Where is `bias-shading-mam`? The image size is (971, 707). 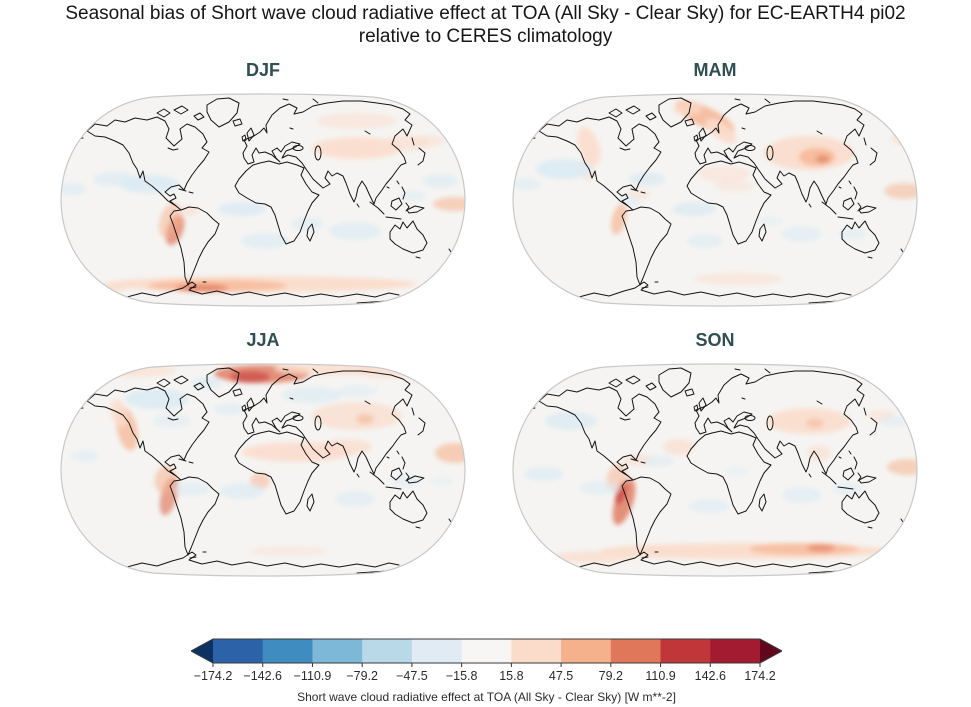 bias-shading-mam is located at coordinates (715, 192).